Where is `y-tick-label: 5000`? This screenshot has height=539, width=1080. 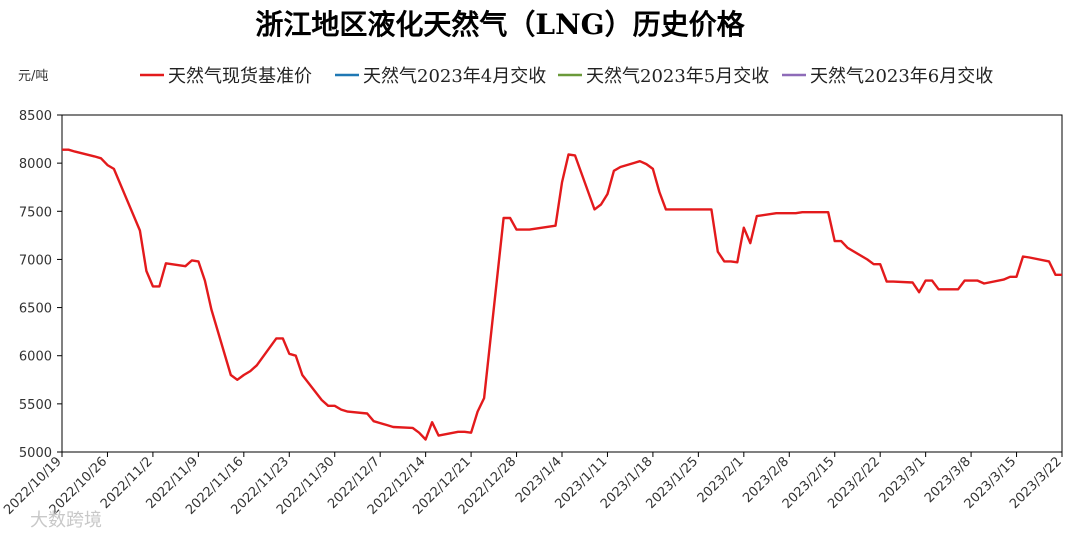
y-tick-label: 5000 is located at coordinates (35, 453).